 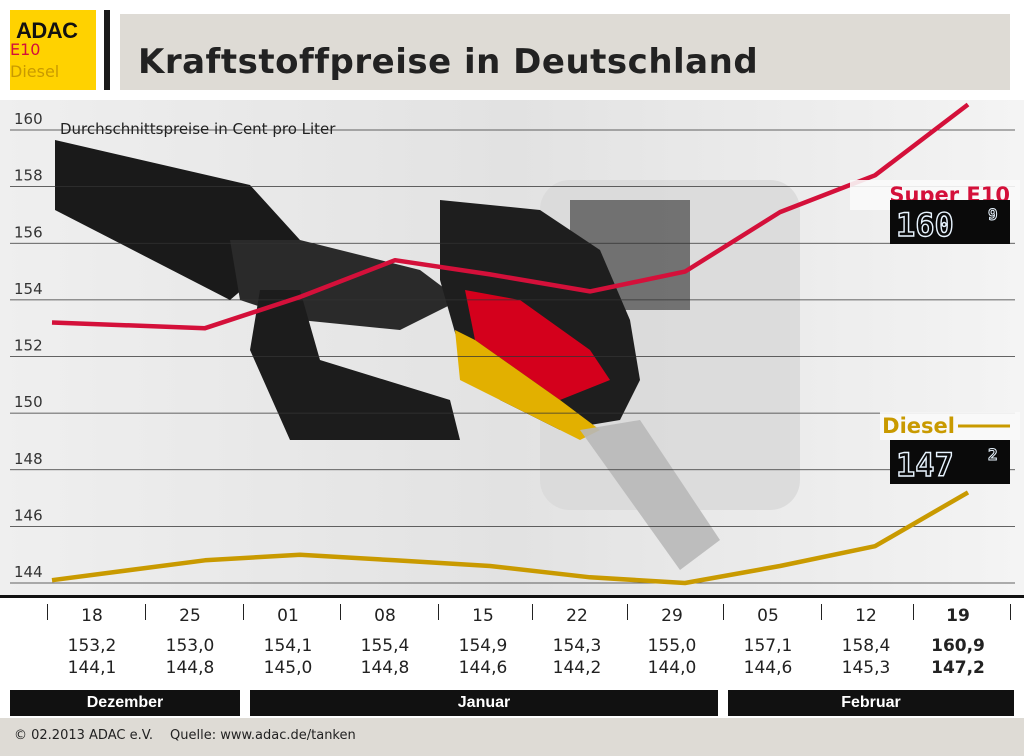 I want to click on y-tick-label: 152, so click(x=28, y=346).